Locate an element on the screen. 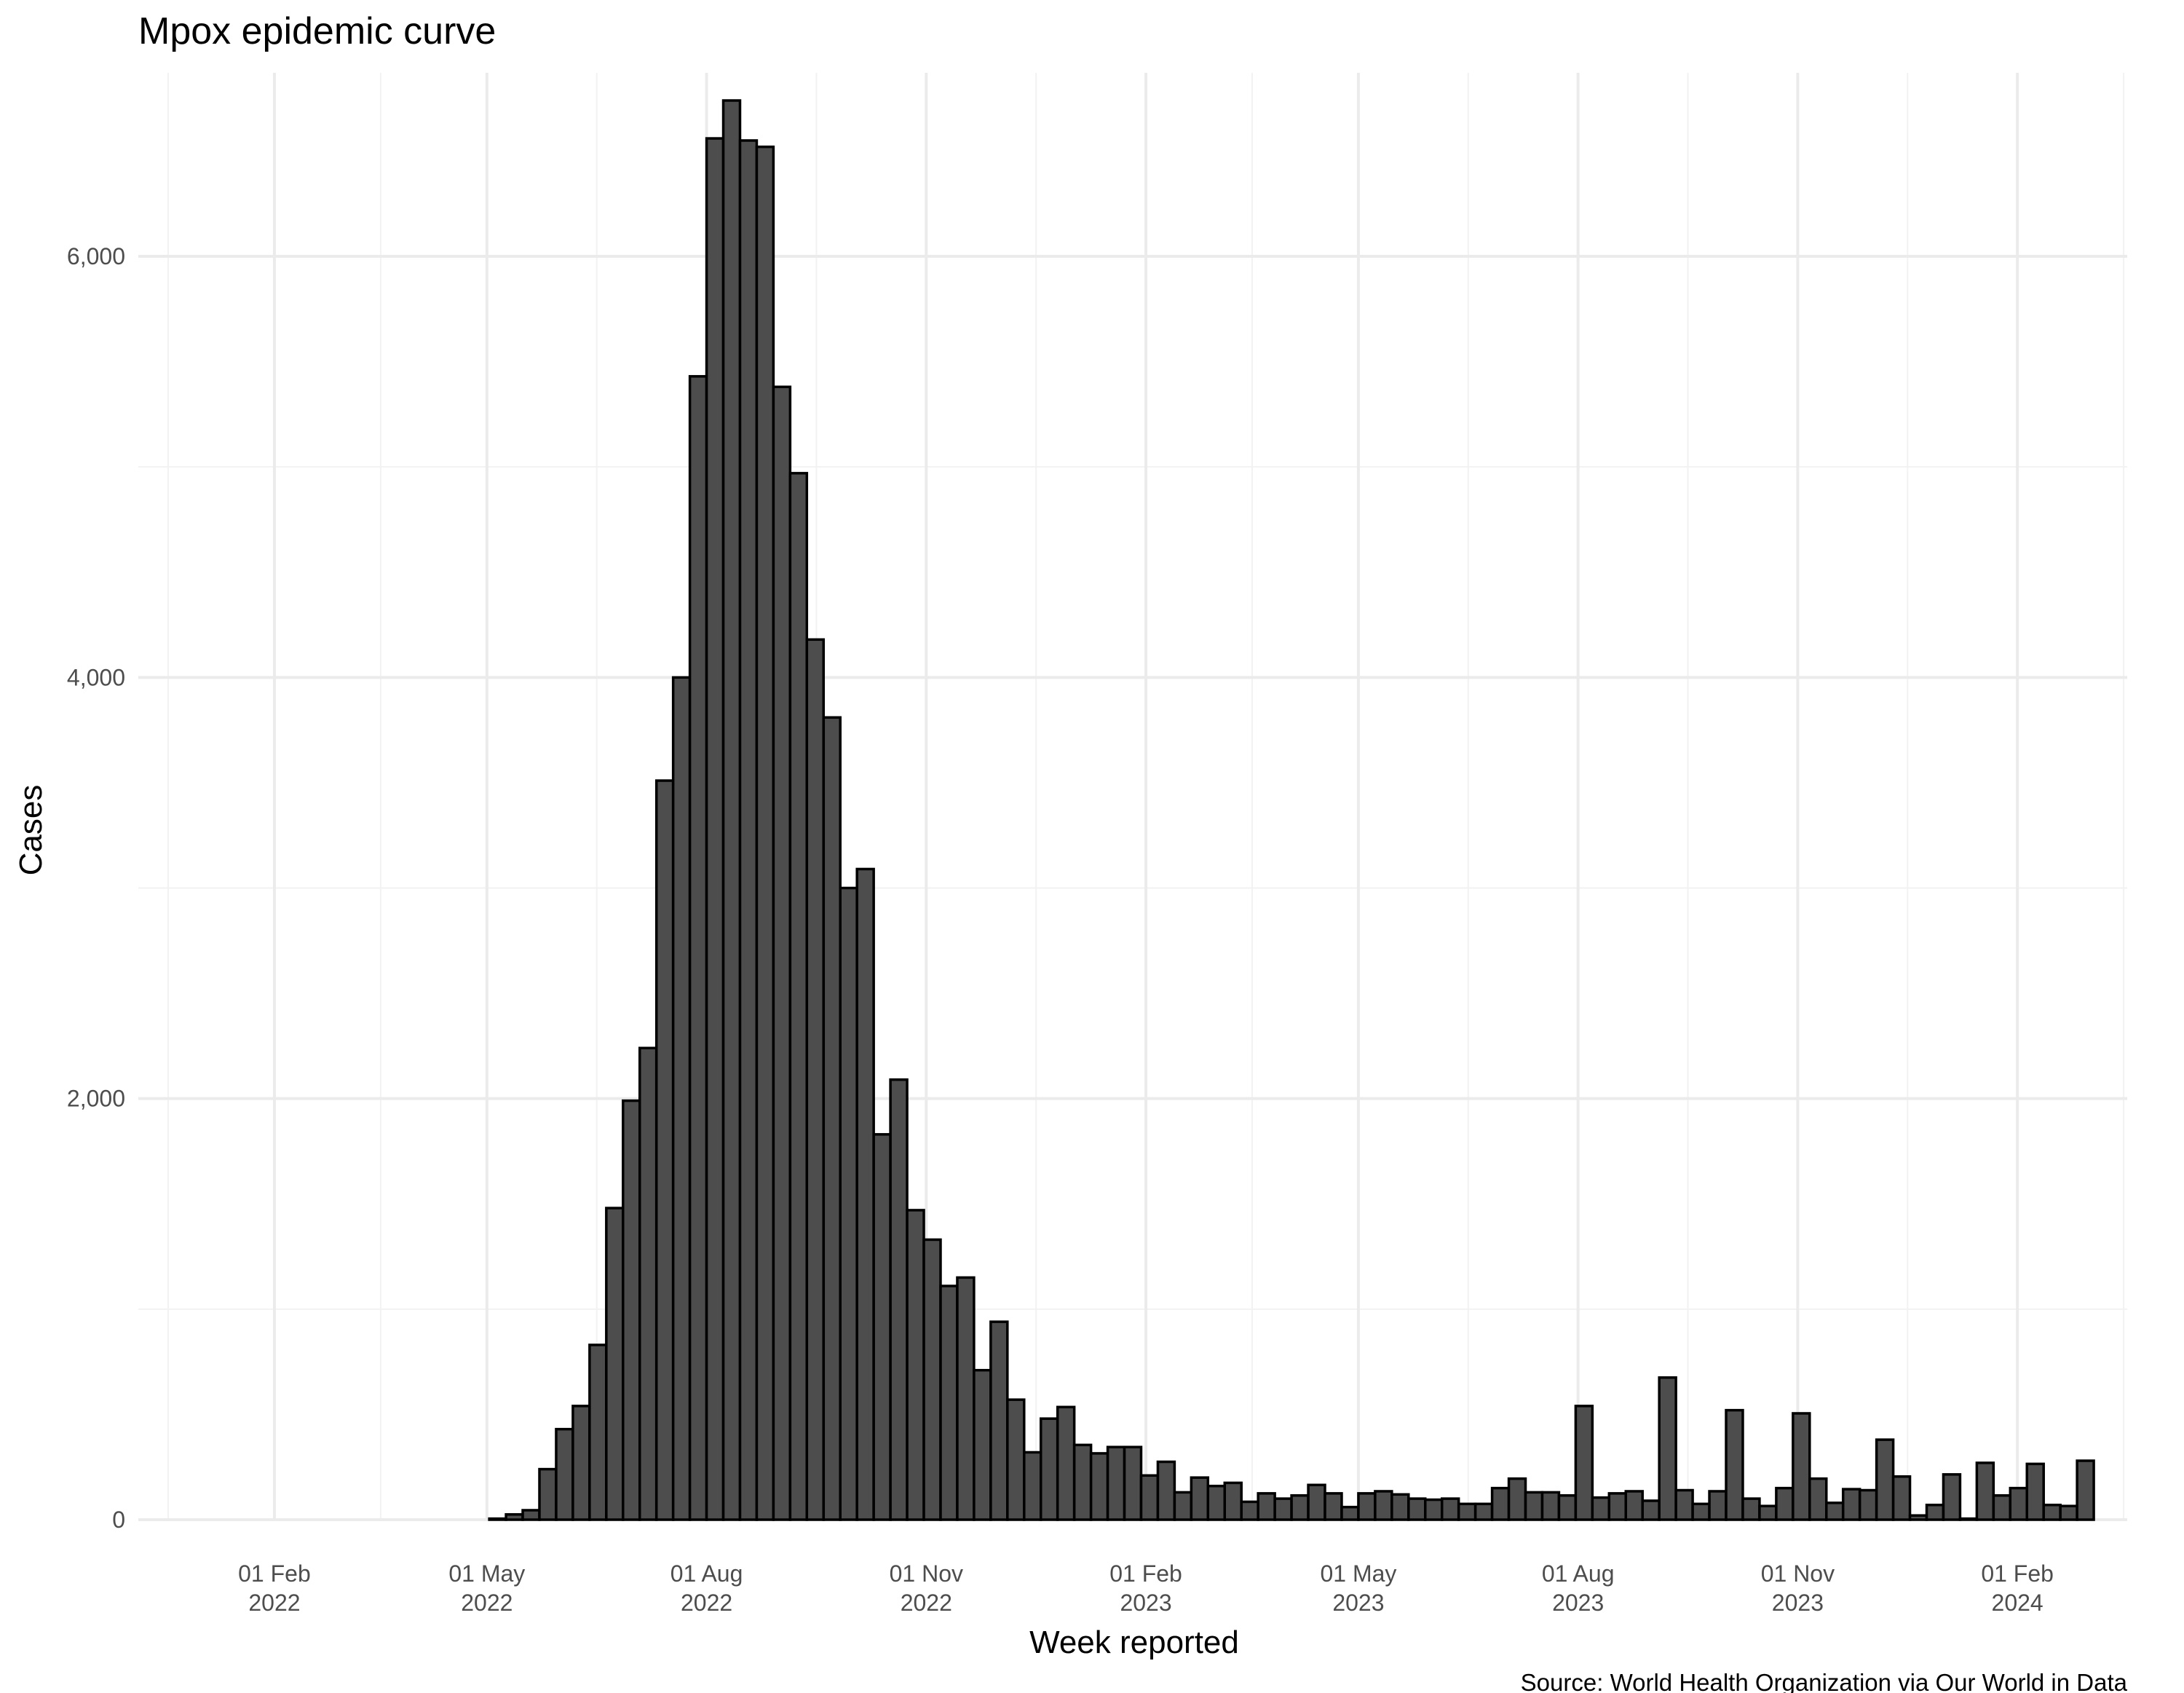  x-tick-label: 01 Feb 2024 is located at coordinates (2017, 1588).